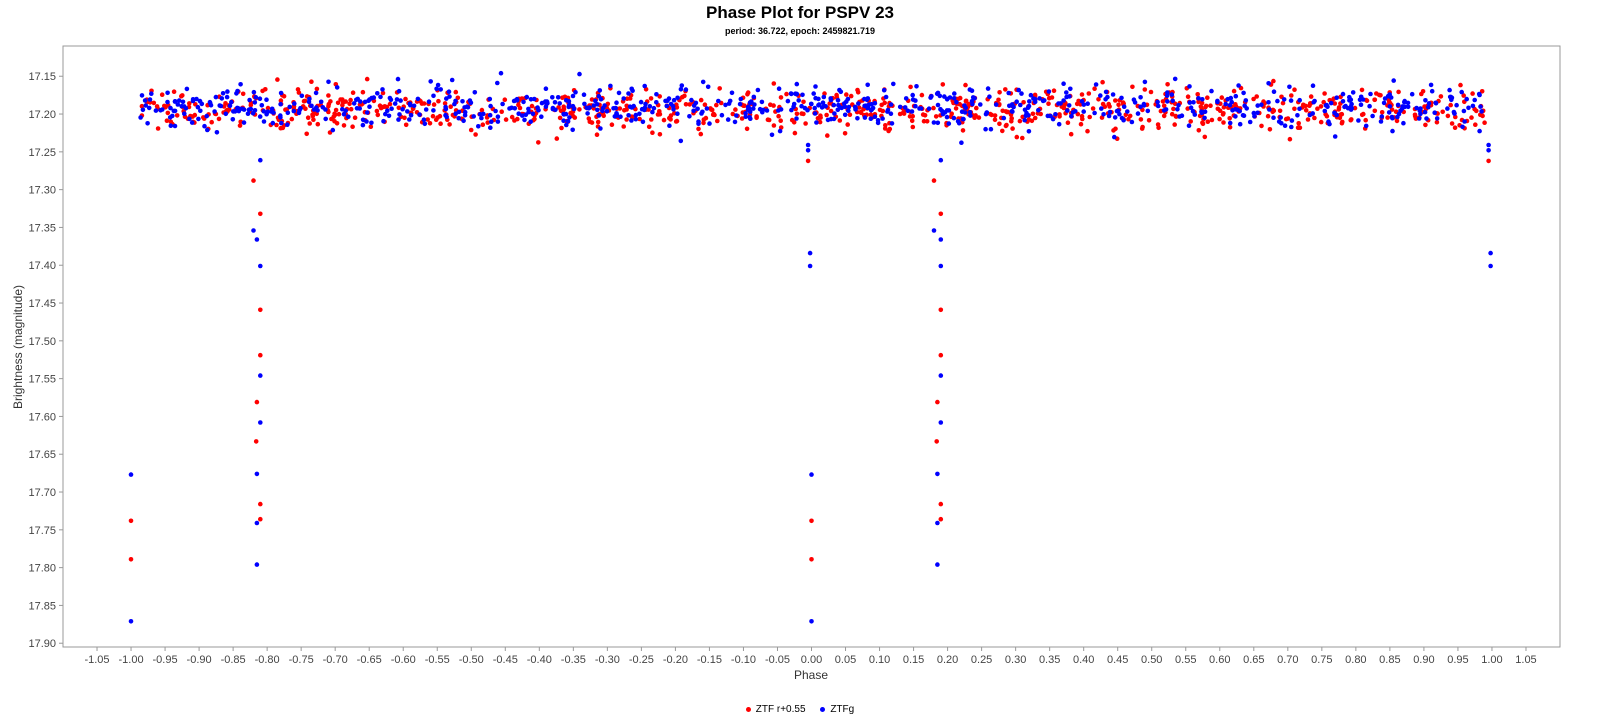 This screenshot has width=1600, height=721. Describe the element at coordinates (641, 660) in the screenshot. I see `x-tick-label: -0.25` at that location.